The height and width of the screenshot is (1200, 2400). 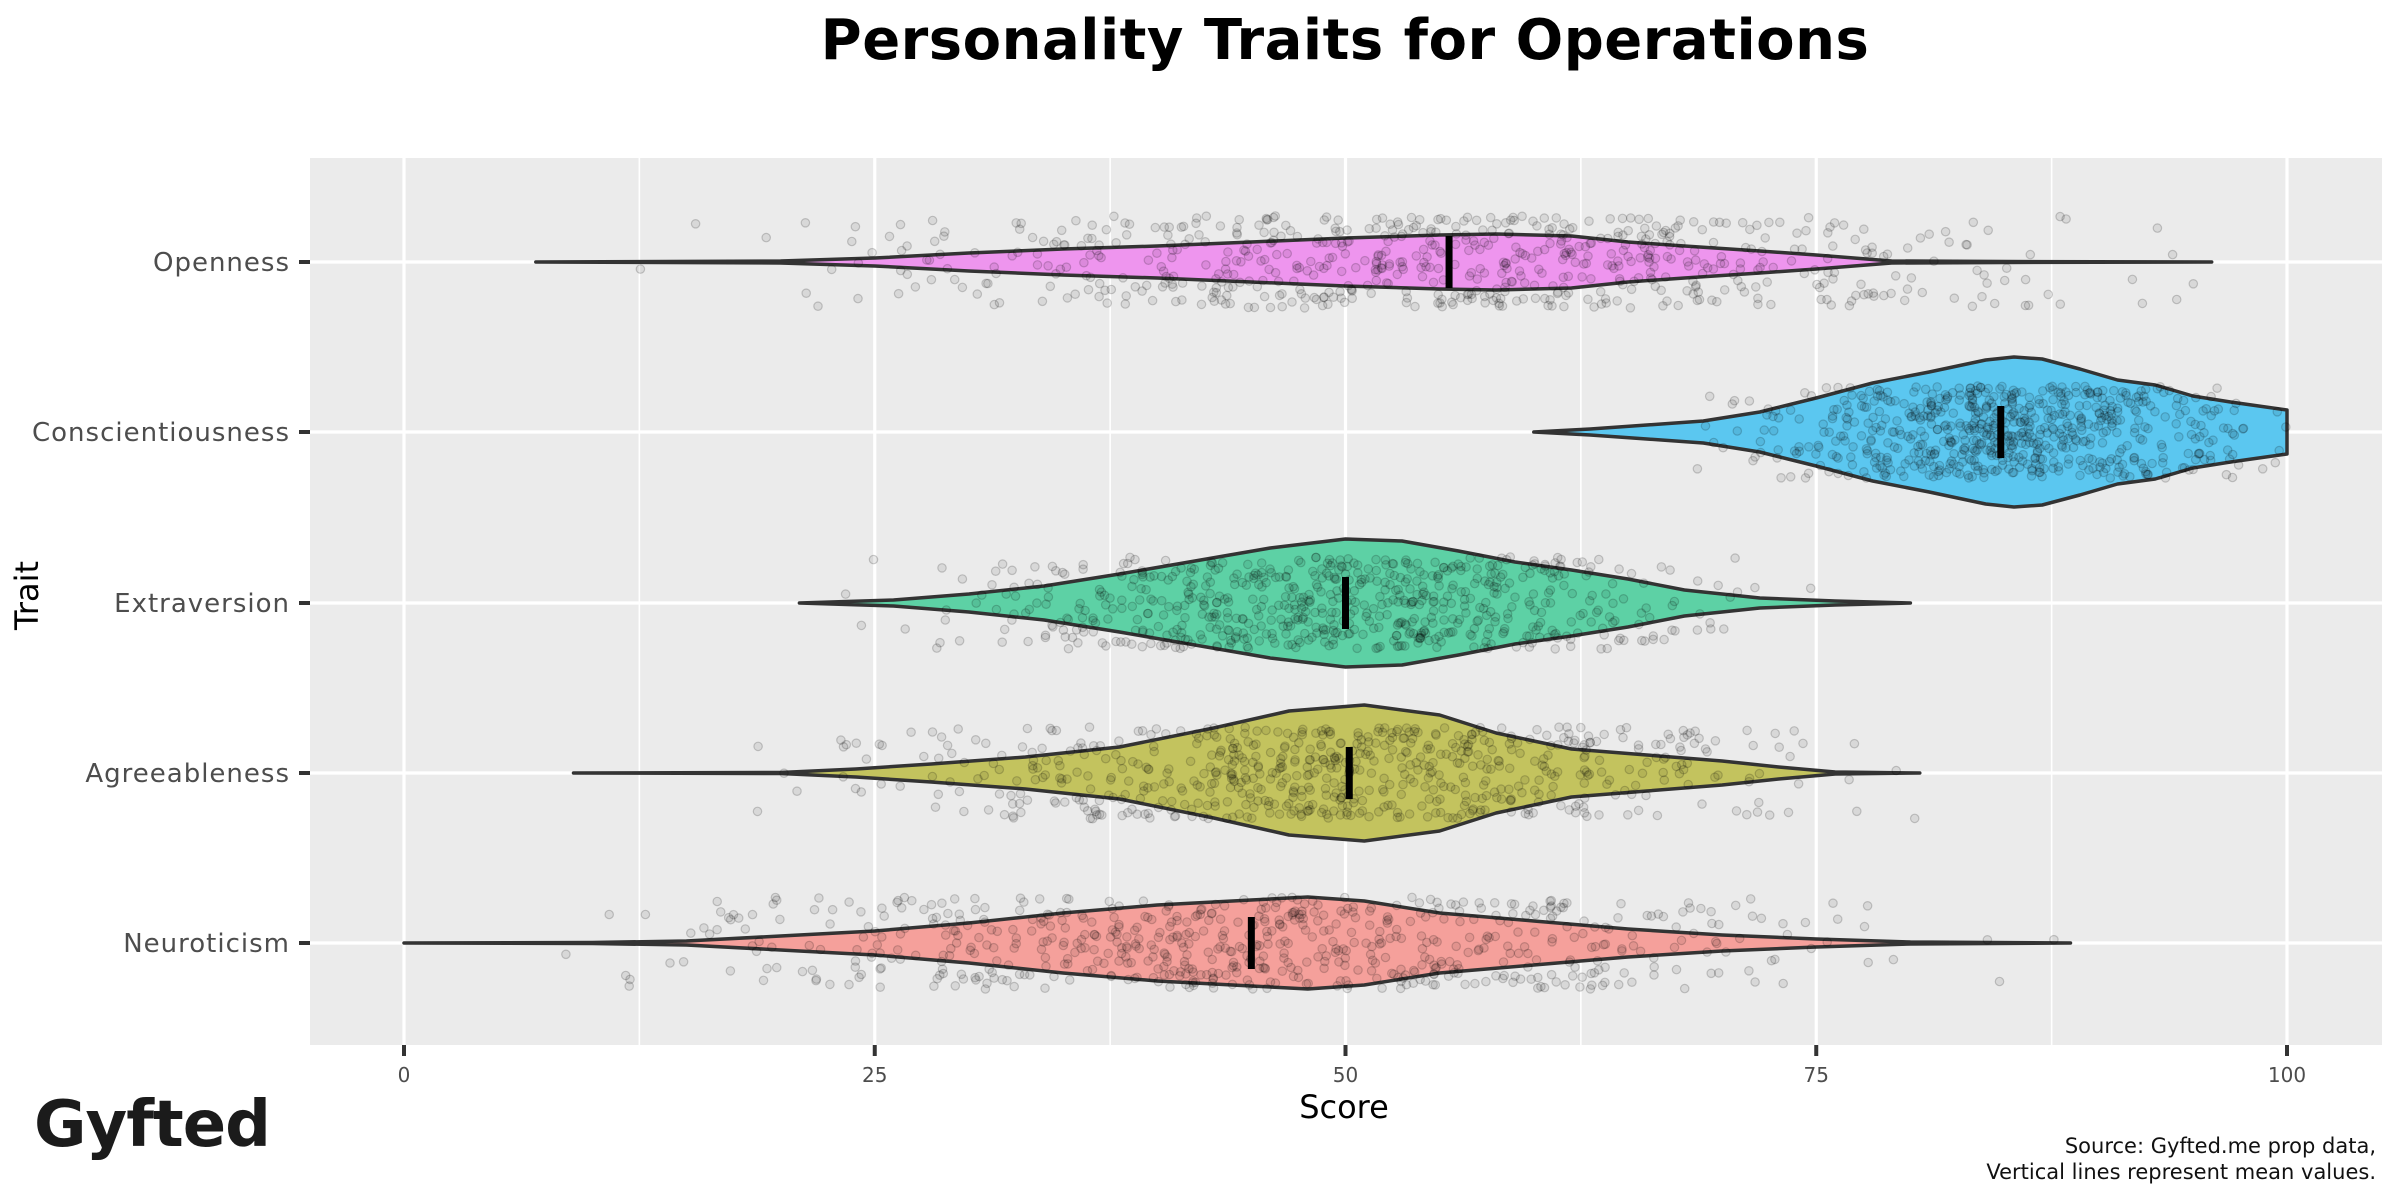 What do you see at coordinates (1237, 943) in the screenshot?
I see `violin-neuroticism` at bounding box center [1237, 943].